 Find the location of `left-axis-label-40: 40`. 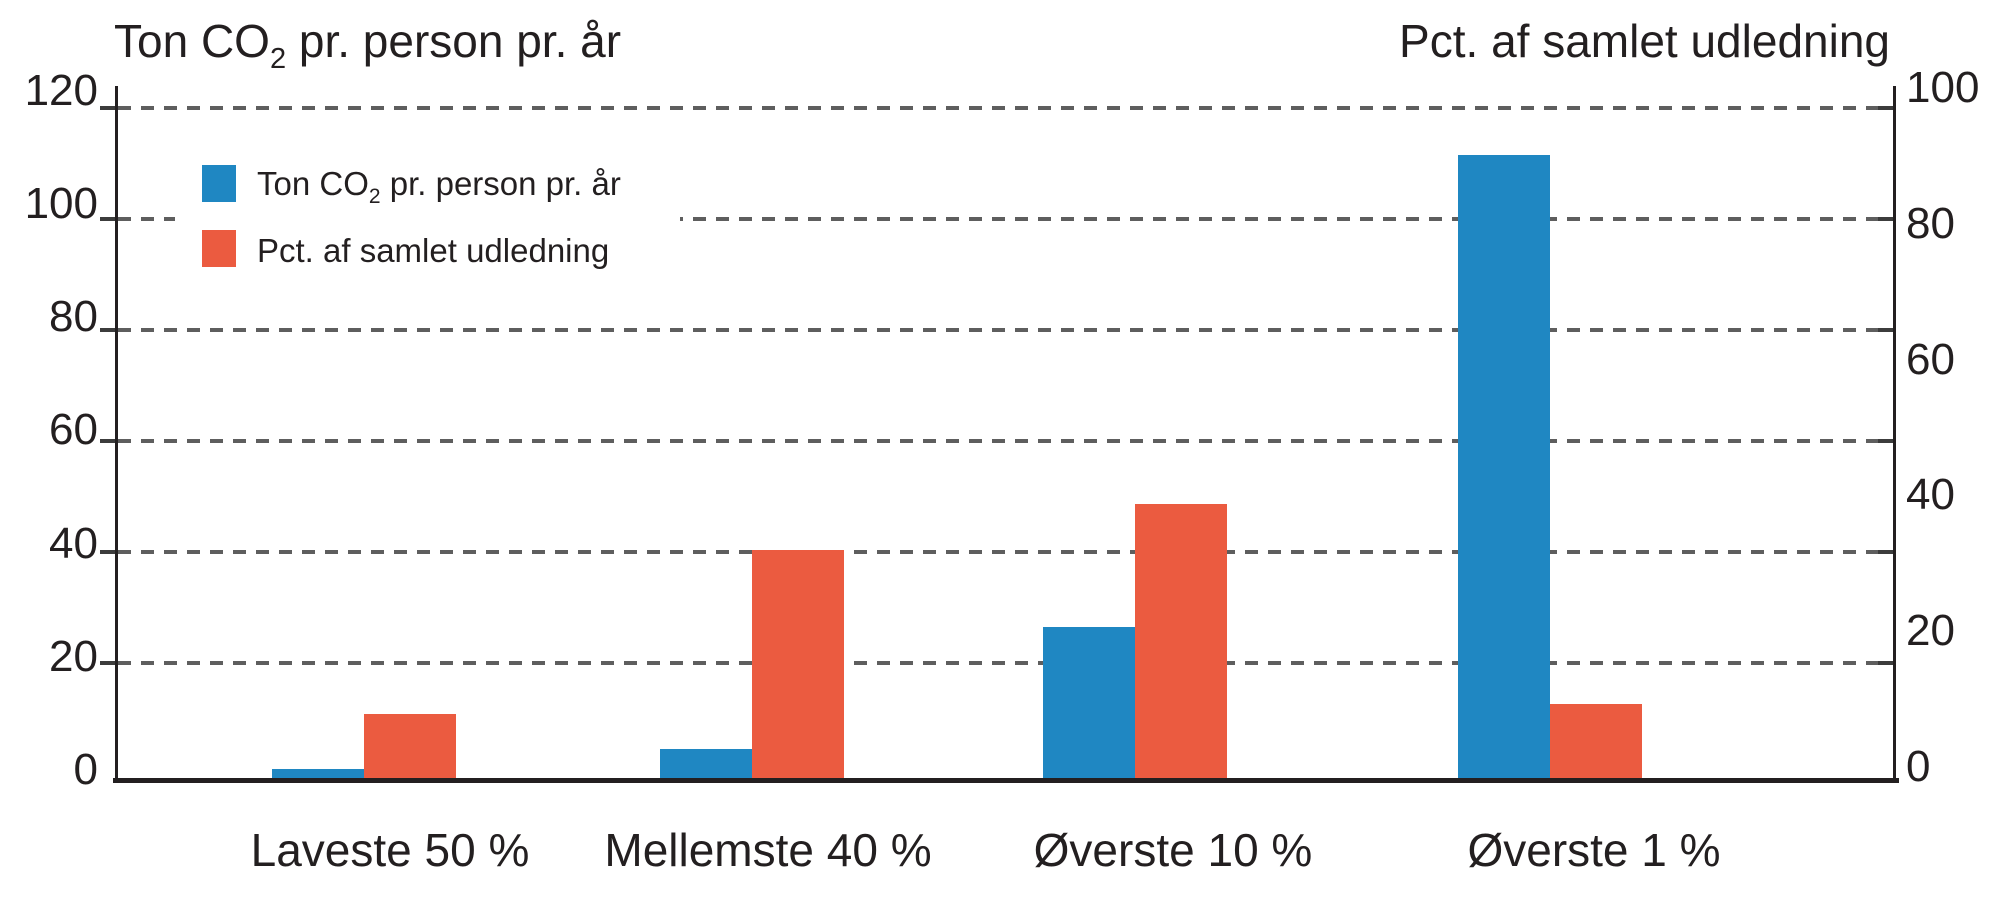

left-axis-label-40: 40 is located at coordinates (73, 543).